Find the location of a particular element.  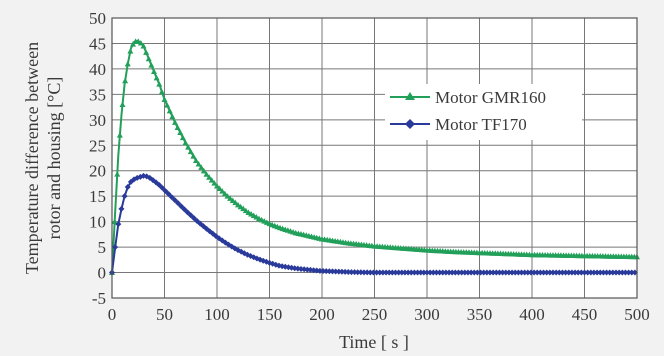

y-tick-label: 25 is located at coordinates (97, 145).